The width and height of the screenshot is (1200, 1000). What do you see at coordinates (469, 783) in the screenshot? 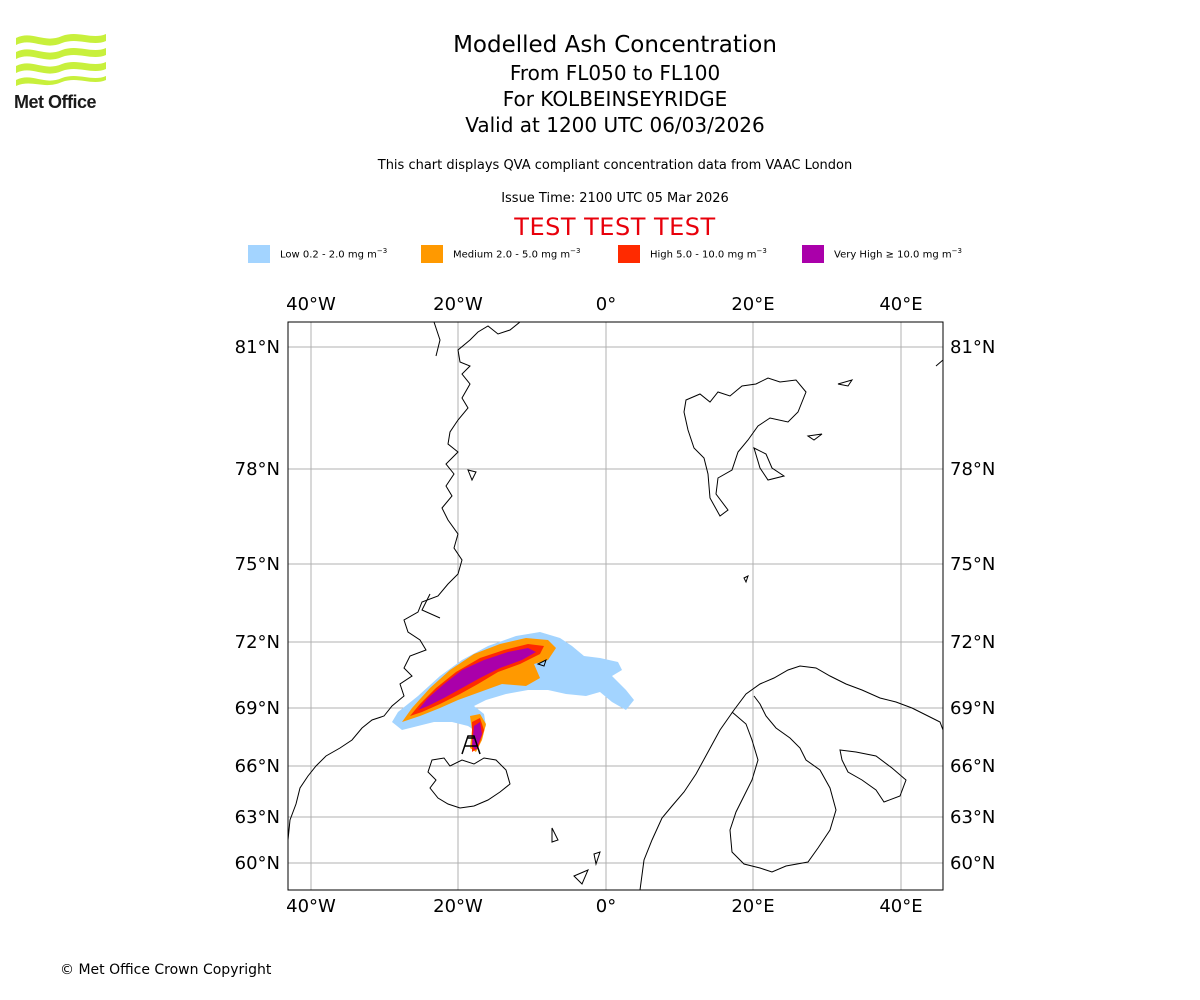
I see `coast-iceland` at bounding box center [469, 783].